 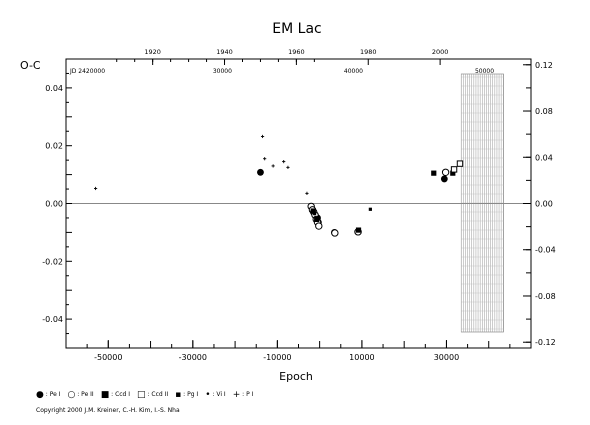 I want to click on legend-item: ■ : Ccd I, so click(x=115, y=395).